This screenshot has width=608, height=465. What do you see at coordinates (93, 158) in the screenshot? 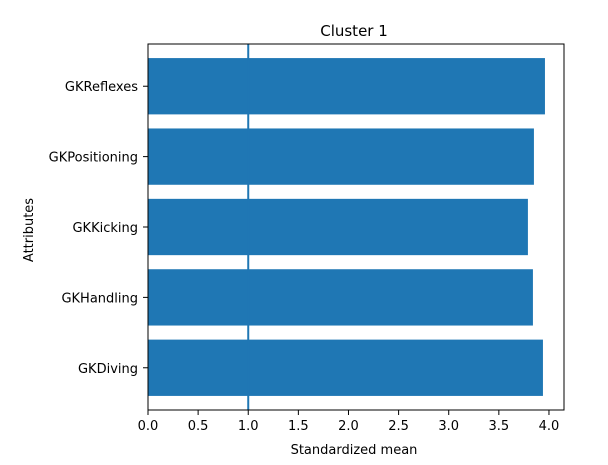
I see `y-tick-label: GKPositioning` at bounding box center [93, 158].